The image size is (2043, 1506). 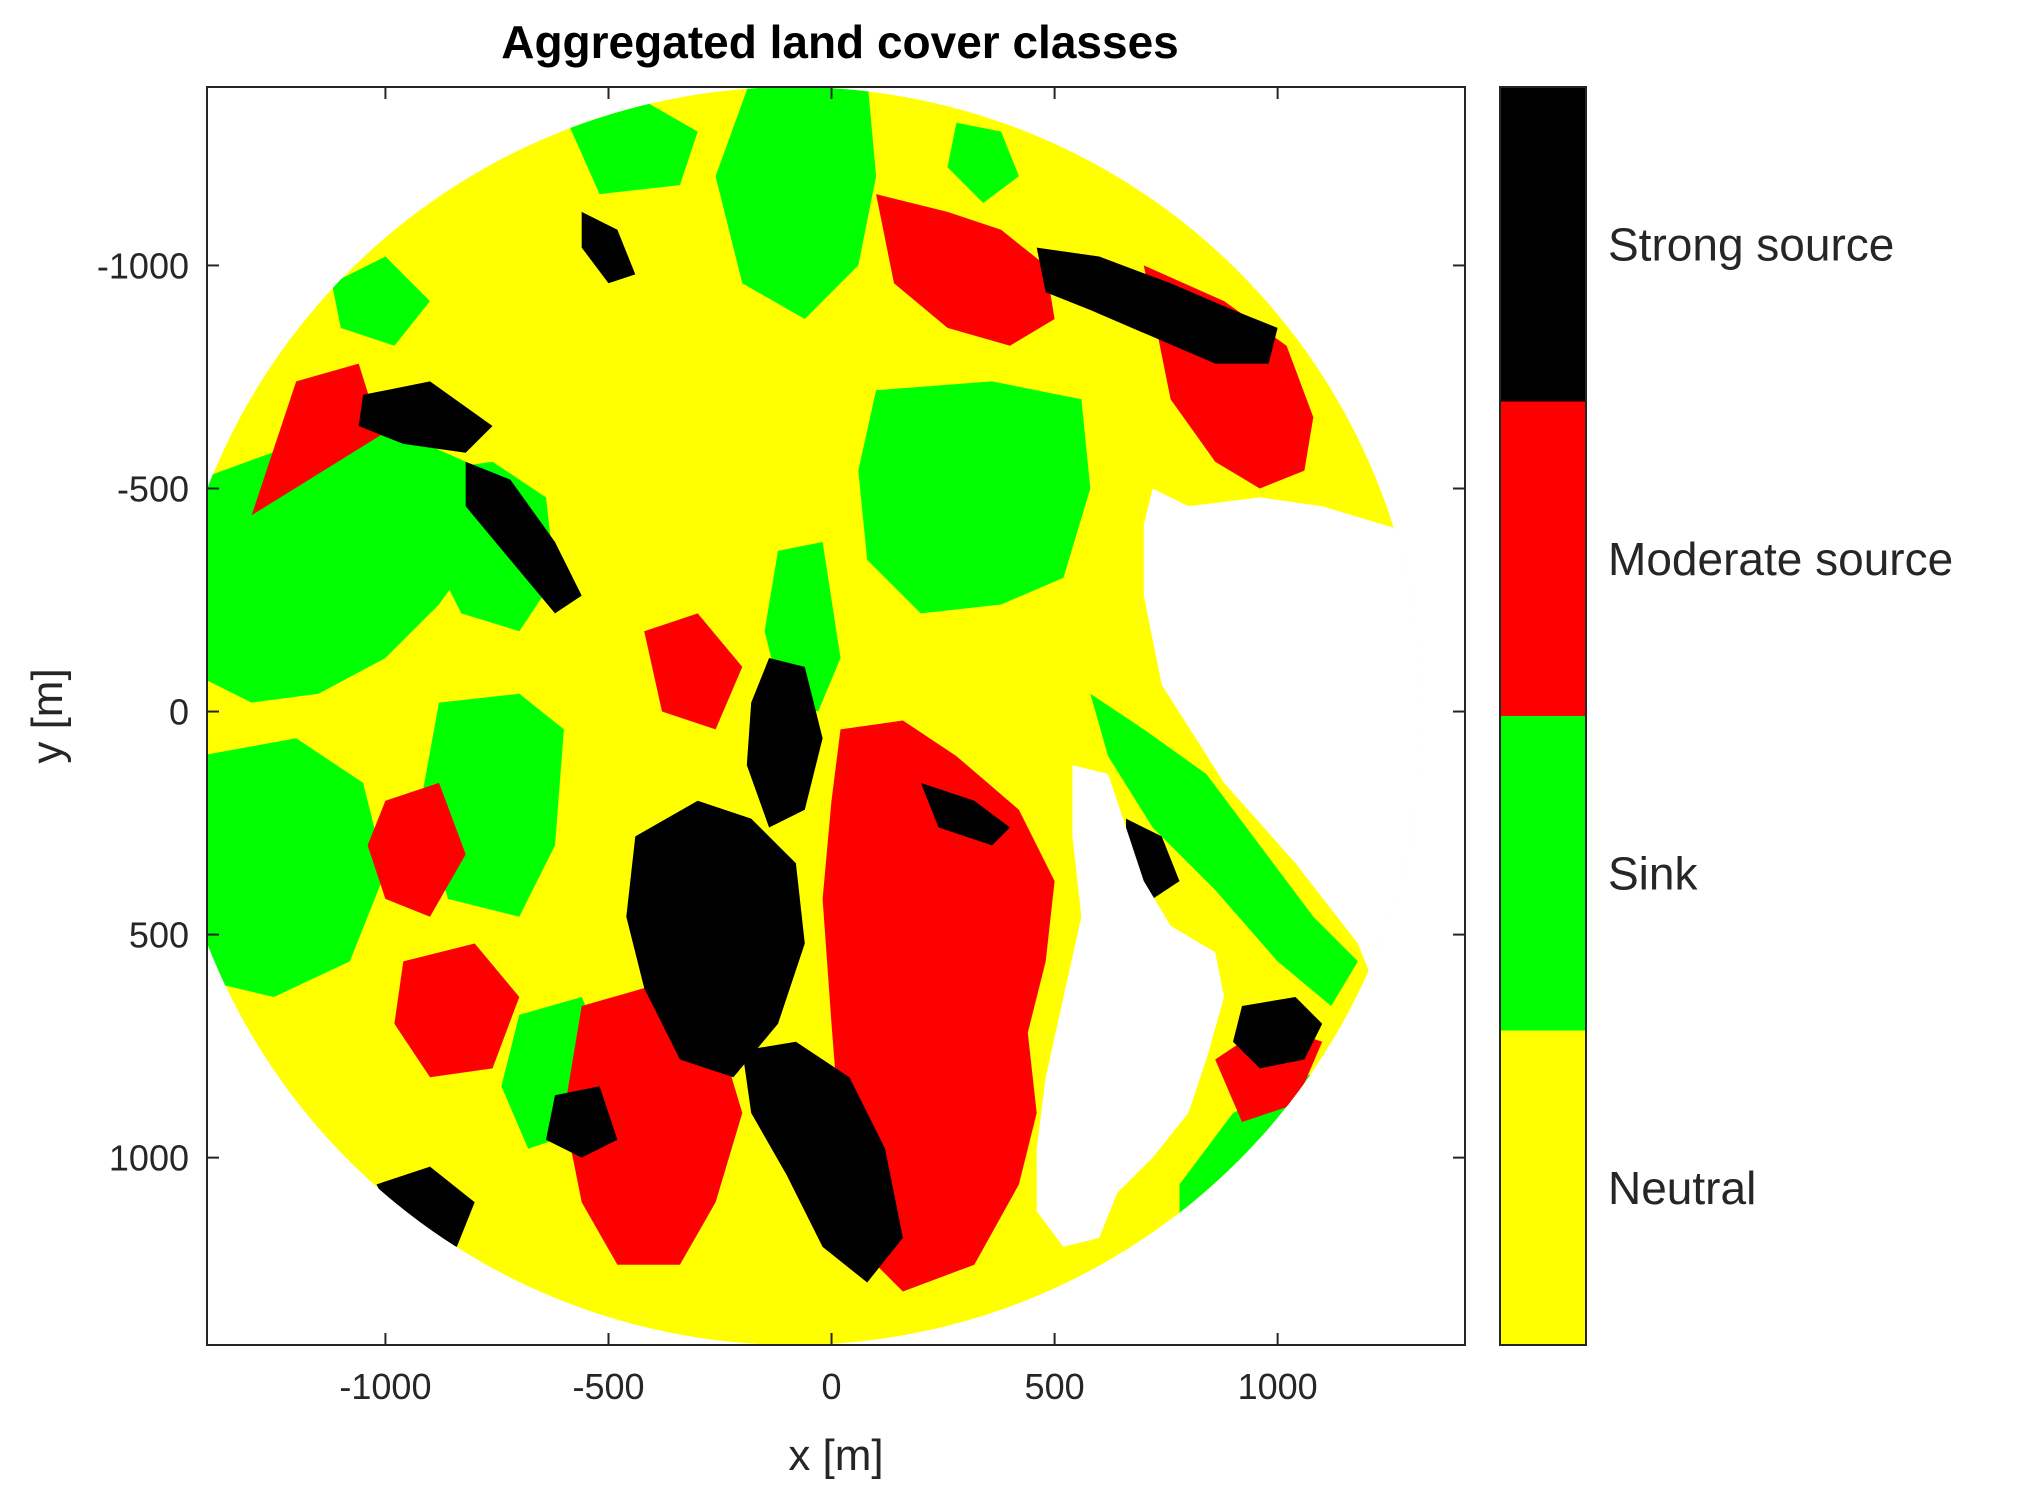 What do you see at coordinates (832, 1386) in the screenshot?
I see `x-tick-label: 0` at bounding box center [832, 1386].